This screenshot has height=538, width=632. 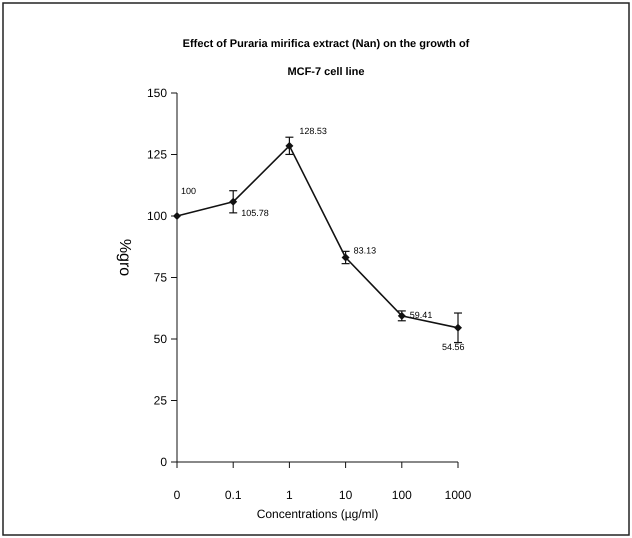 I want to click on data-label: 100, so click(x=188, y=191).